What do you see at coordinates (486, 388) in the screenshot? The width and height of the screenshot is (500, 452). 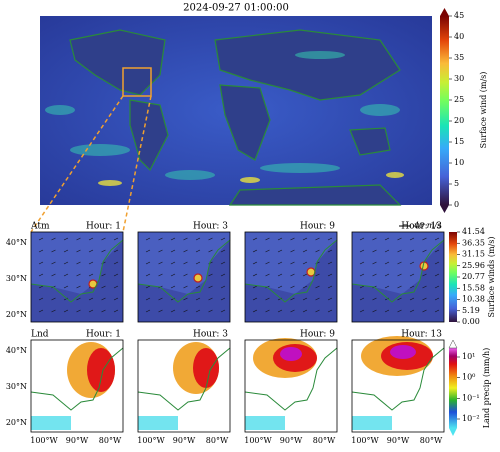 I see `colorbar-label: Land precip (mm/h)` at bounding box center [486, 388].